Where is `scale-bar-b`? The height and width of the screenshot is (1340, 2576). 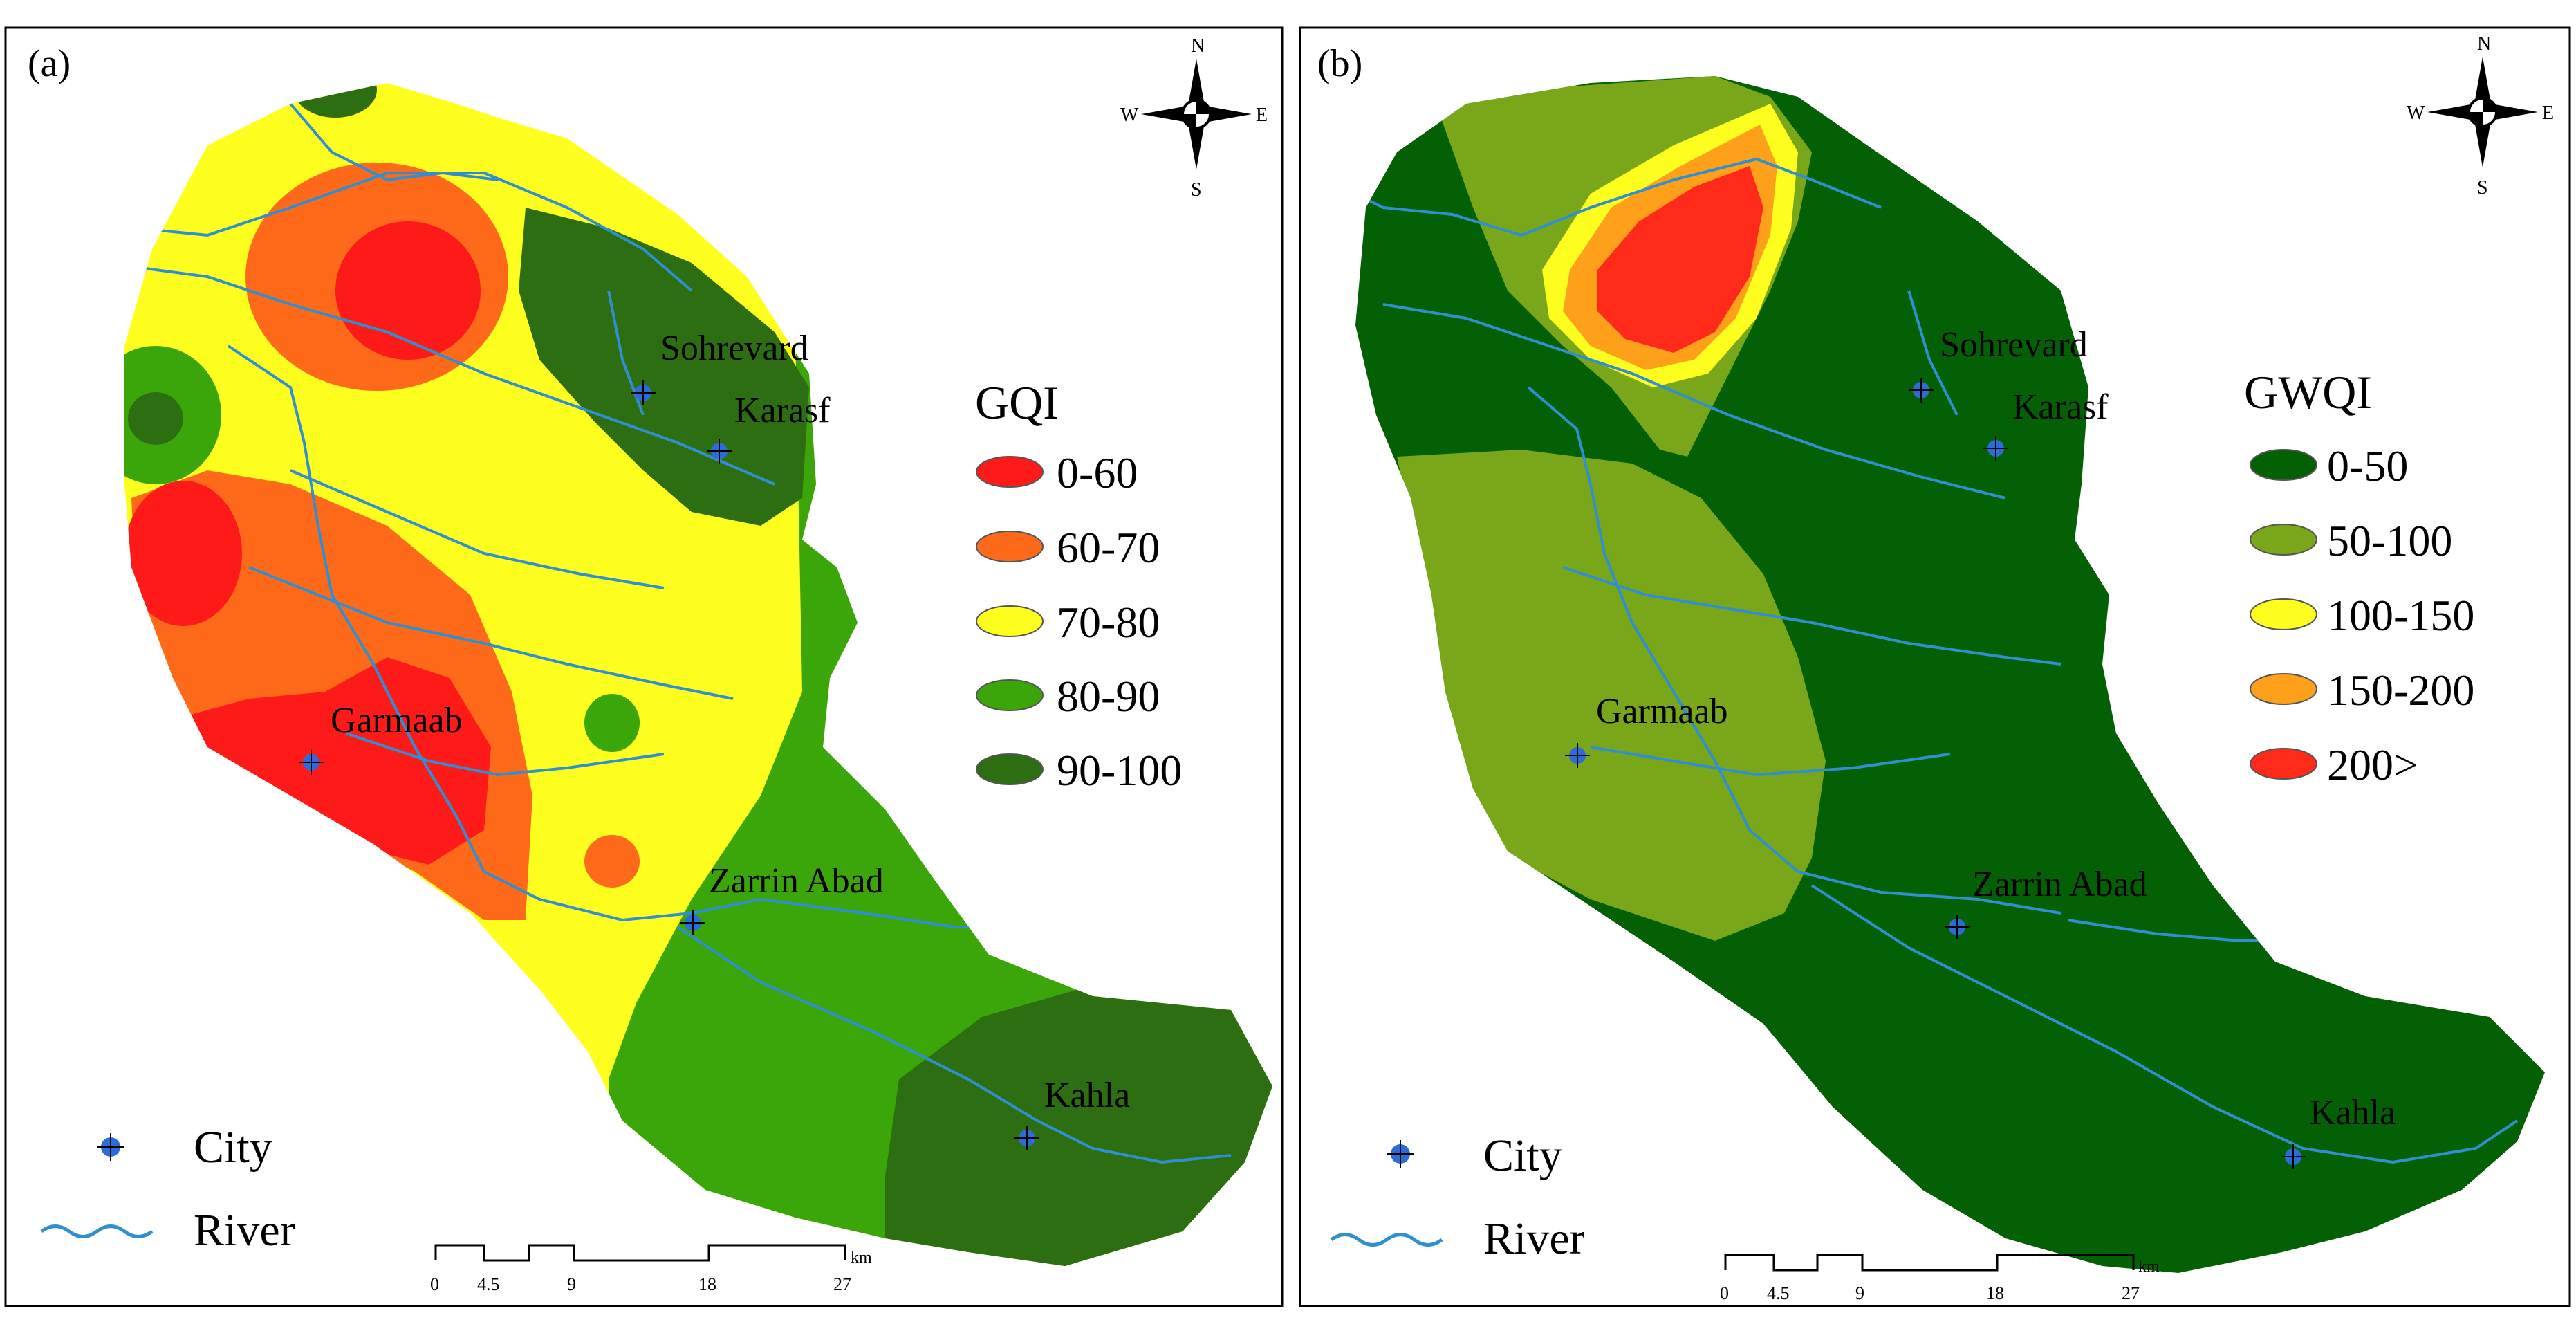 scale-bar-b is located at coordinates (1930, 1263).